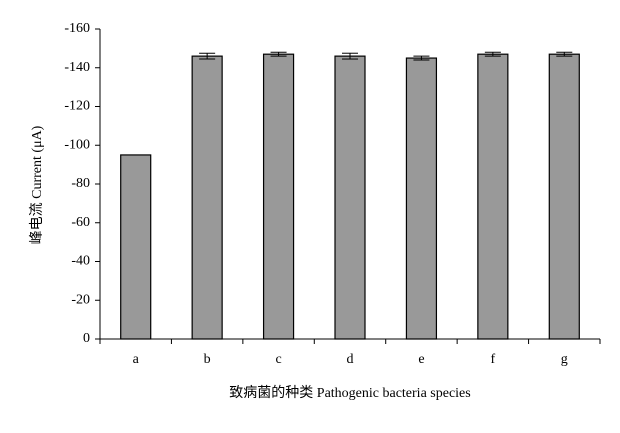  What do you see at coordinates (350, 359) in the screenshot?
I see `x-tick-label: d` at bounding box center [350, 359].